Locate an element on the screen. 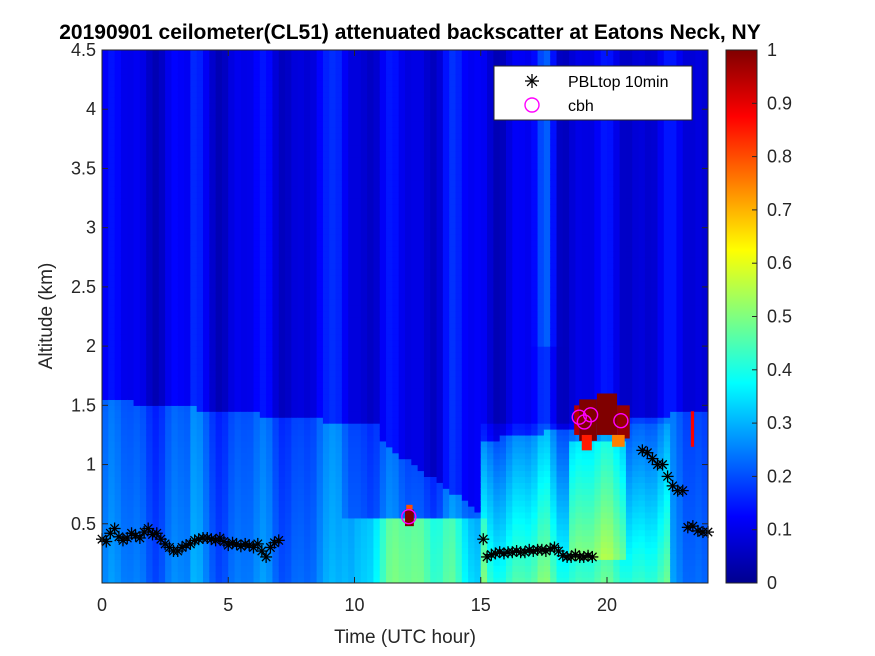 This screenshot has height=656, width=875. colorbar-ticks: 0 0.1 0.2 0.3 0.4 0.5 0.6 0.7 0.8 0.9 1 is located at coordinates (772, 316).